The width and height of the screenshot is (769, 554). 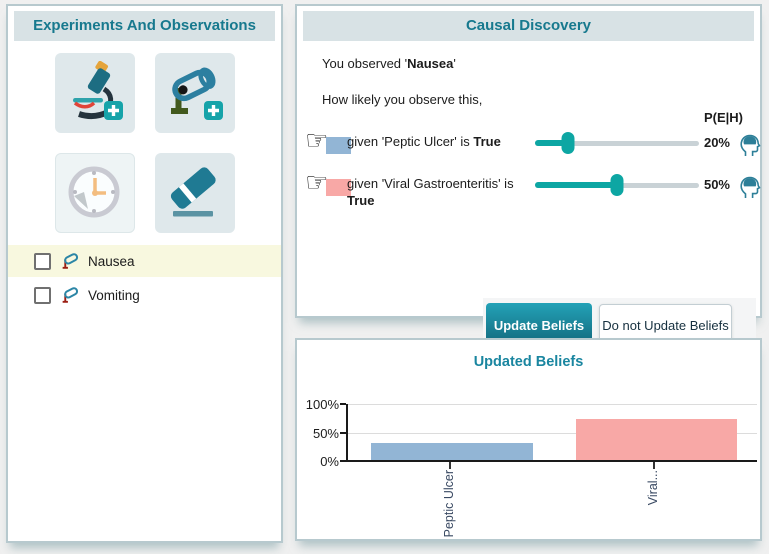 I want to click on viral-gastroenteritis-color-swatch, so click(x=338, y=187).